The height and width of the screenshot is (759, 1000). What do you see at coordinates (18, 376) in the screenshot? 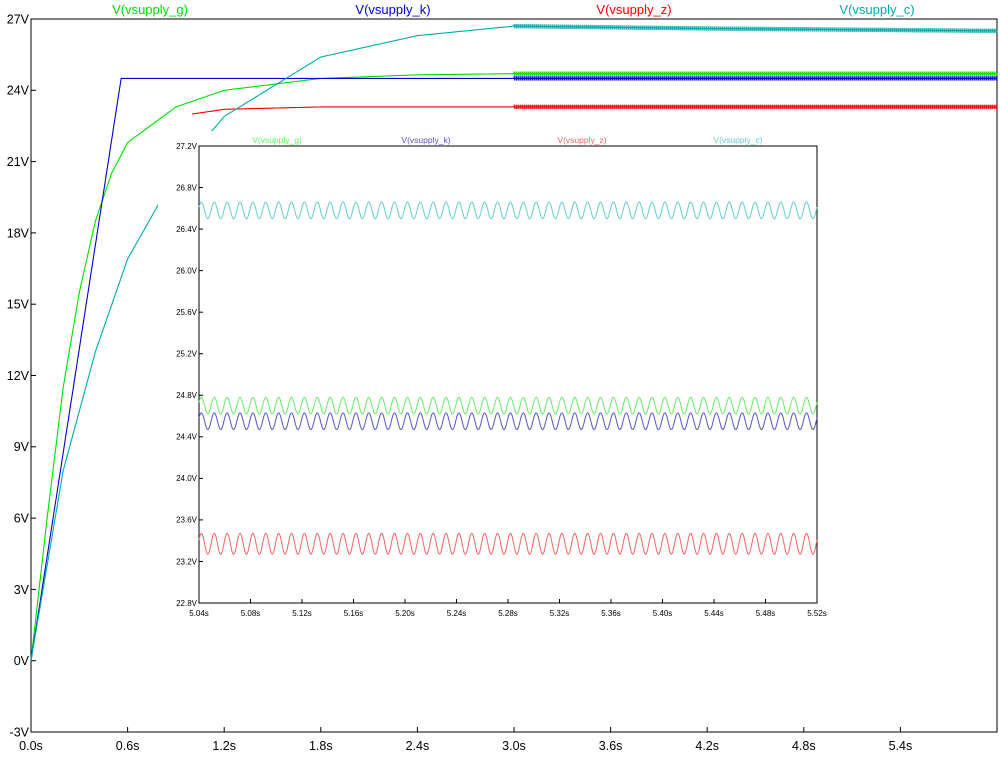
I see `main-y-tick-label: 12V` at bounding box center [18, 376].